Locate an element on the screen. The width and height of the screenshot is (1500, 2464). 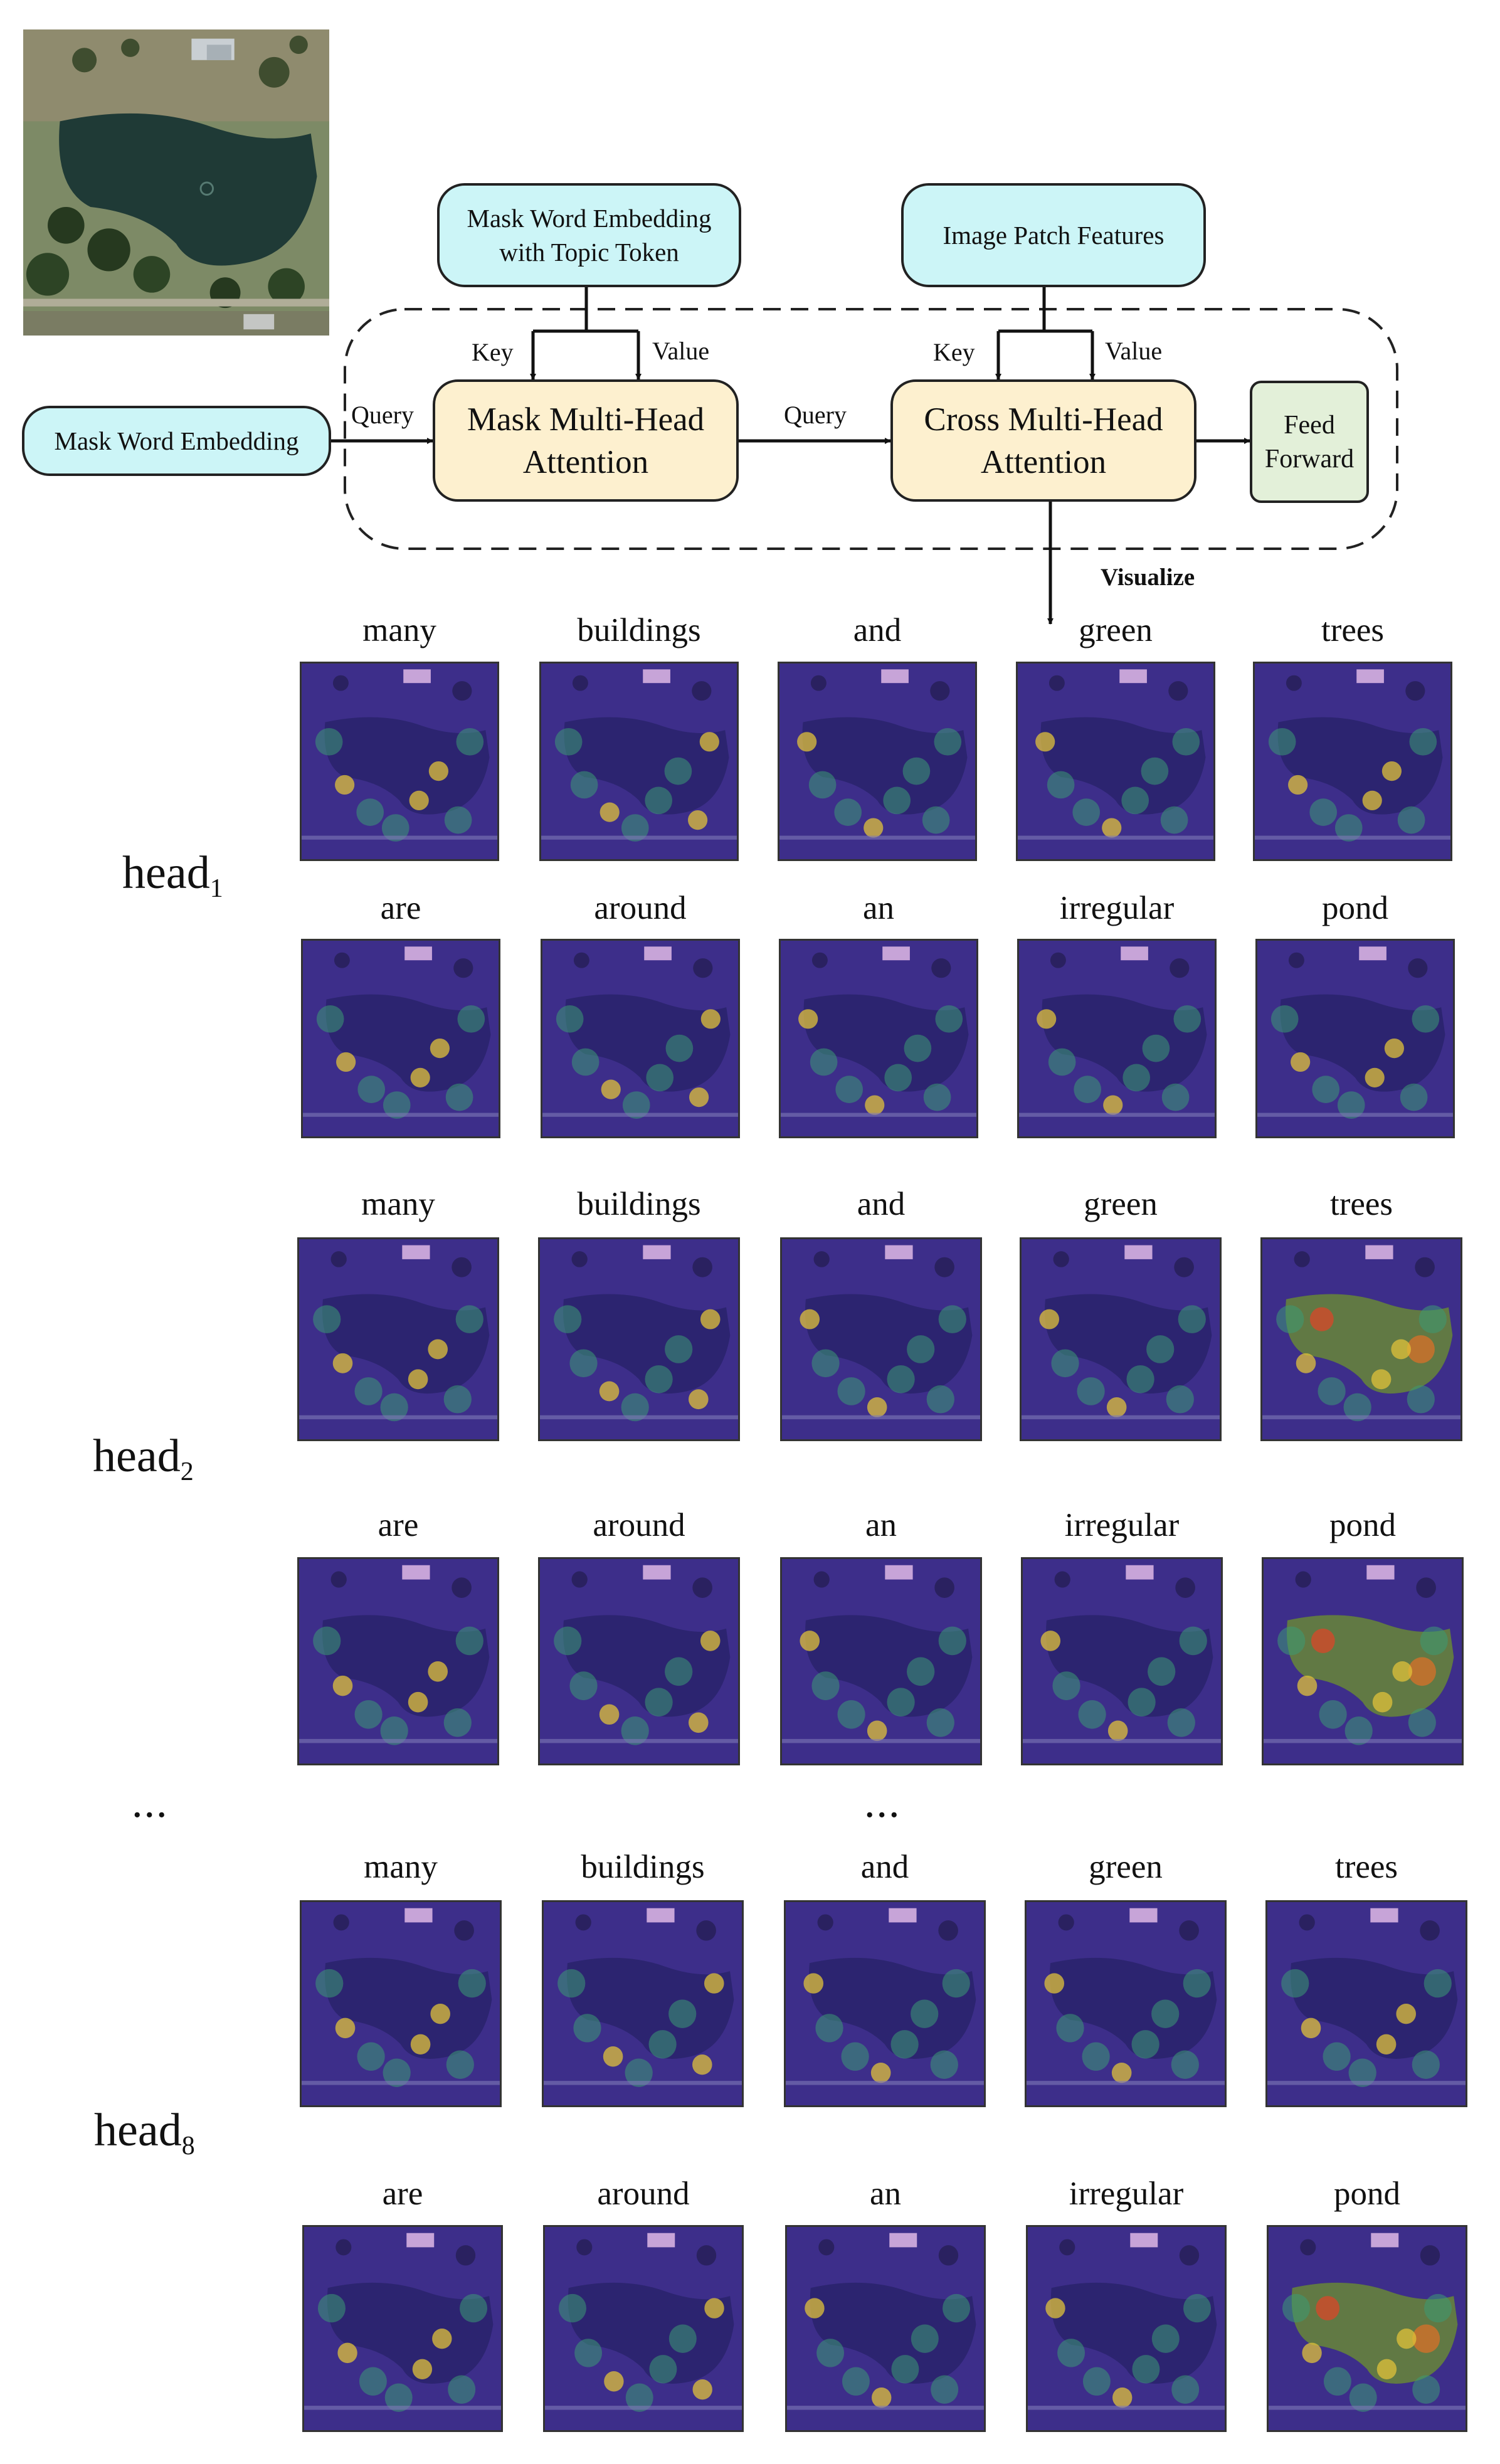
head-label-2: head2 is located at coordinates (143, 1458).